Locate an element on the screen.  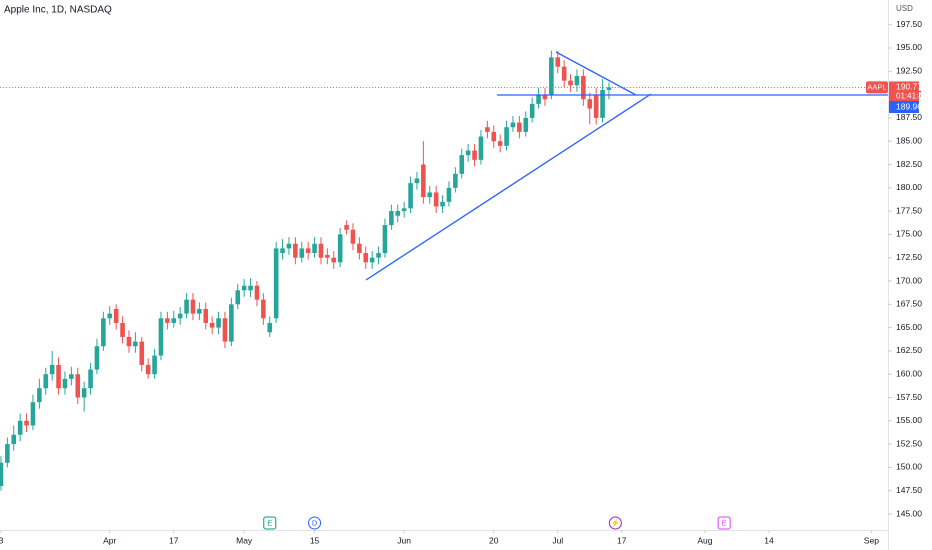
y-tick-label: 157.50 is located at coordinates (909, 397).